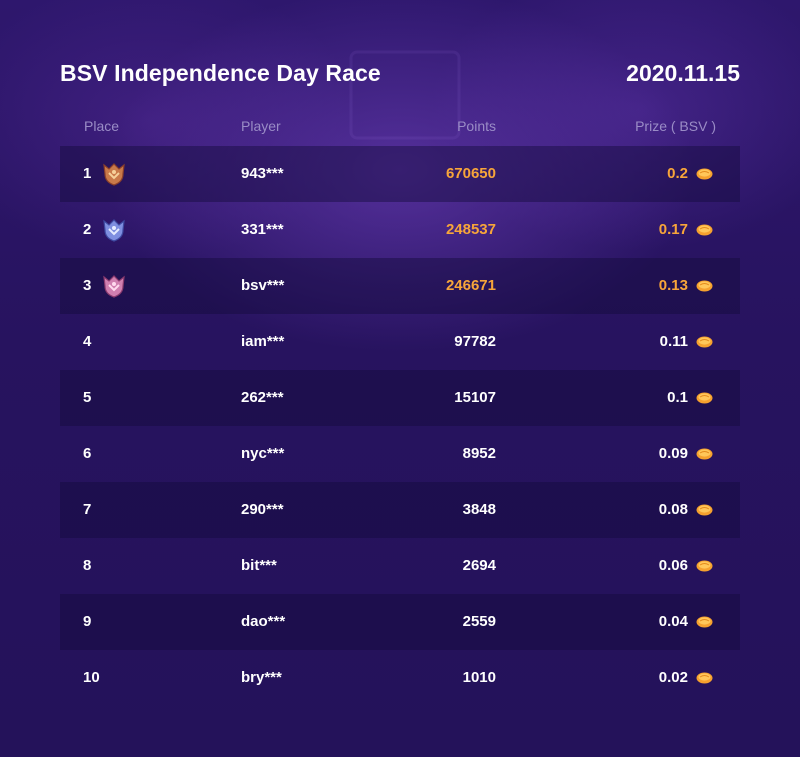  Describe the element at coordinates (261, 677) in the screenshot. I see `row-player: bry***` at that location.